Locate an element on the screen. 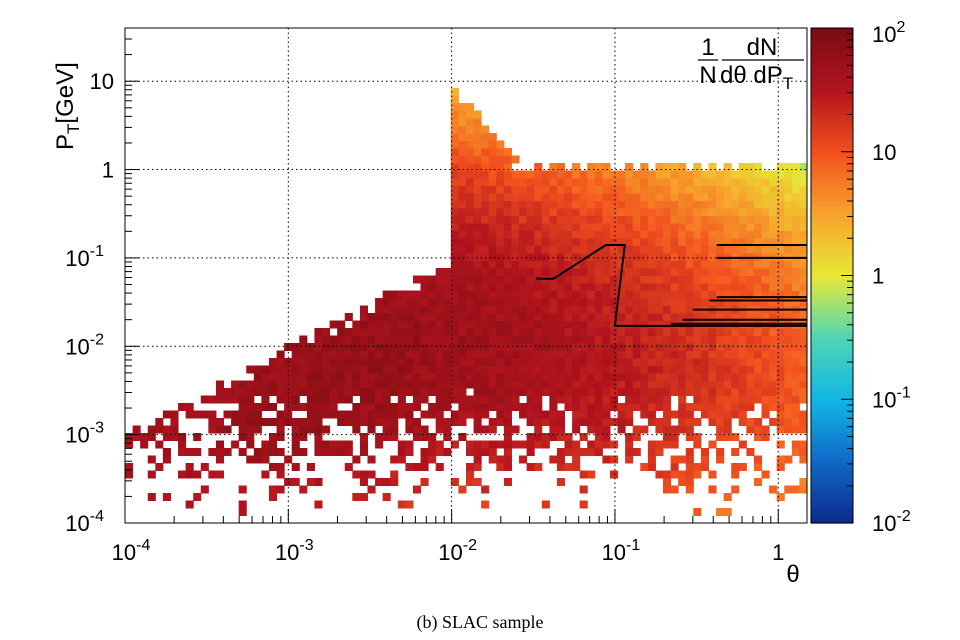  x-tick-label: 10-4 is located at coordinates (131, 551).